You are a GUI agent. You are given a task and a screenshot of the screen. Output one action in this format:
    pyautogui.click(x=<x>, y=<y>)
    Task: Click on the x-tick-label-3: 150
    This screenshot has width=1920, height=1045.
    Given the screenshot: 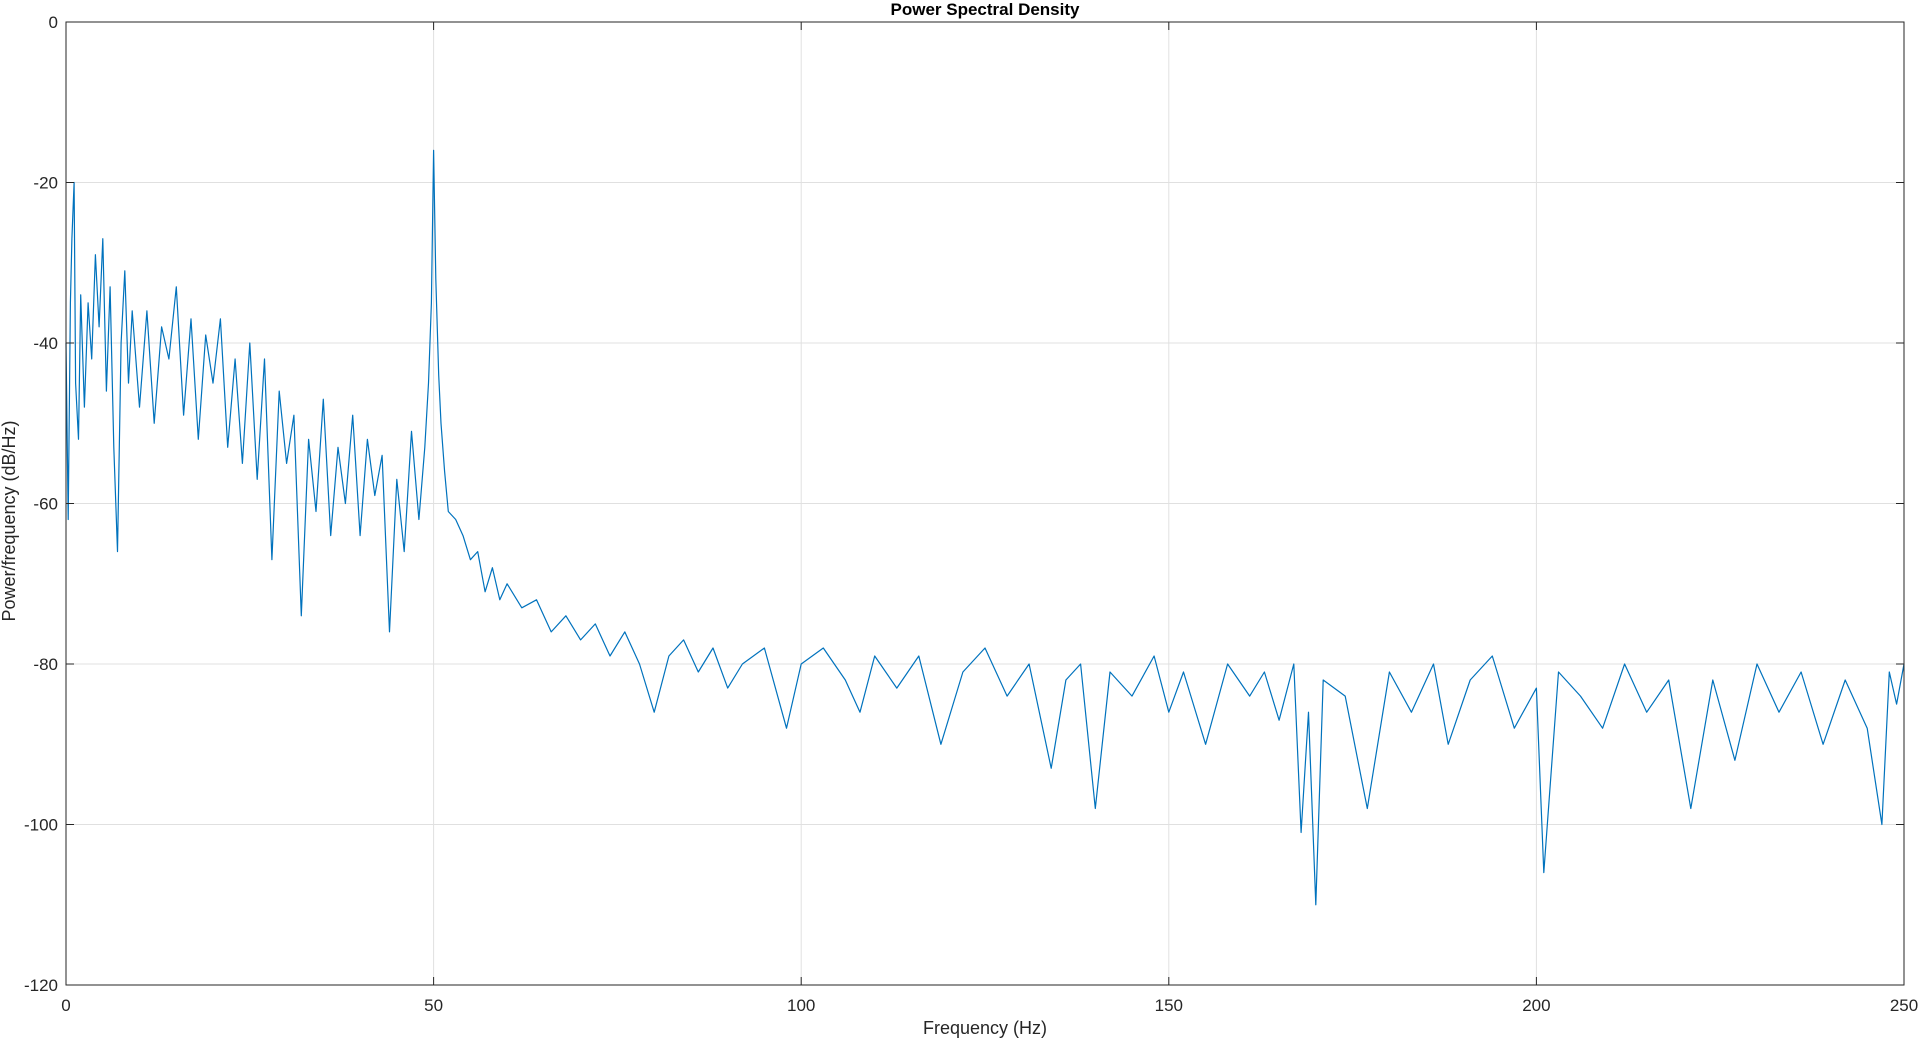 What is the action you would take?
    pyautogui.click(x=1169, y=1005)
    